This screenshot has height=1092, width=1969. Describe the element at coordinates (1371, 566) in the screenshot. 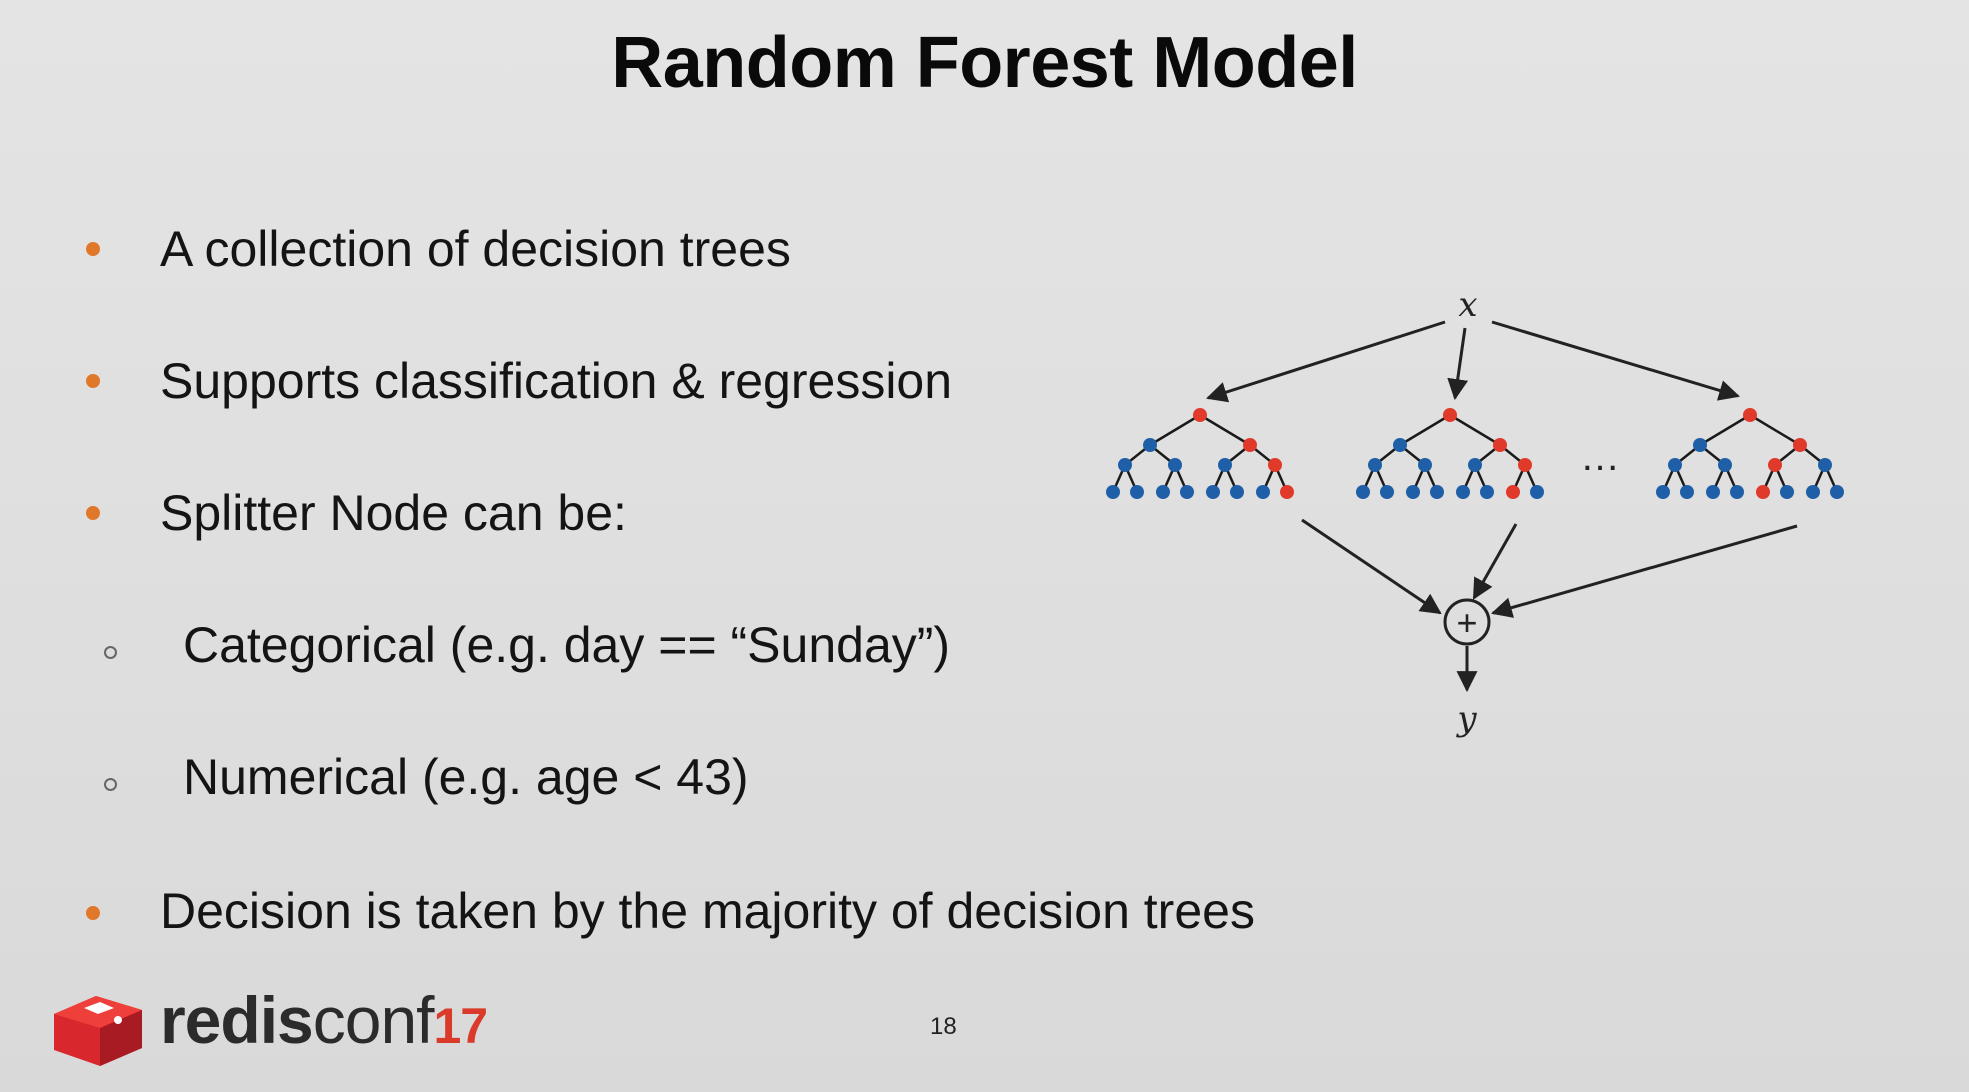

I see `arrow-tree1-sum` at that location.